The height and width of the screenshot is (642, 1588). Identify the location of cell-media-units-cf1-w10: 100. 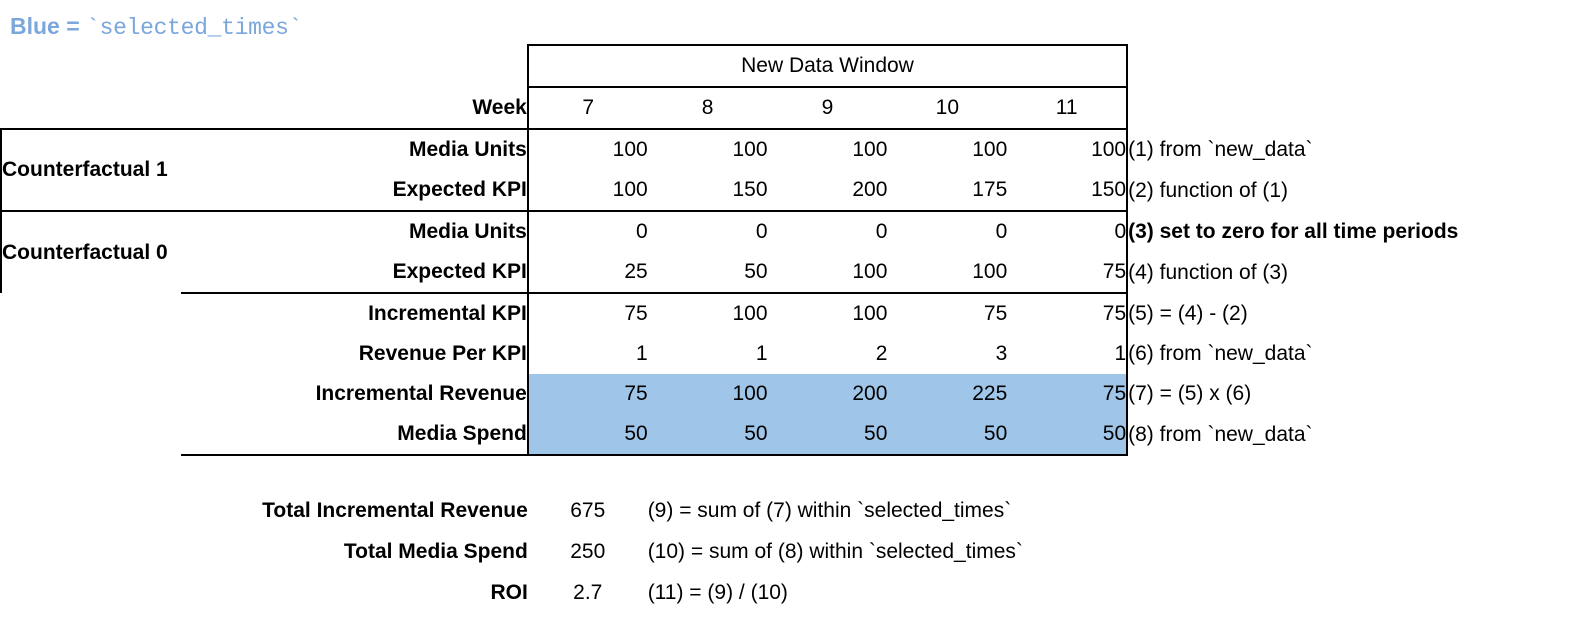
(947, 149).